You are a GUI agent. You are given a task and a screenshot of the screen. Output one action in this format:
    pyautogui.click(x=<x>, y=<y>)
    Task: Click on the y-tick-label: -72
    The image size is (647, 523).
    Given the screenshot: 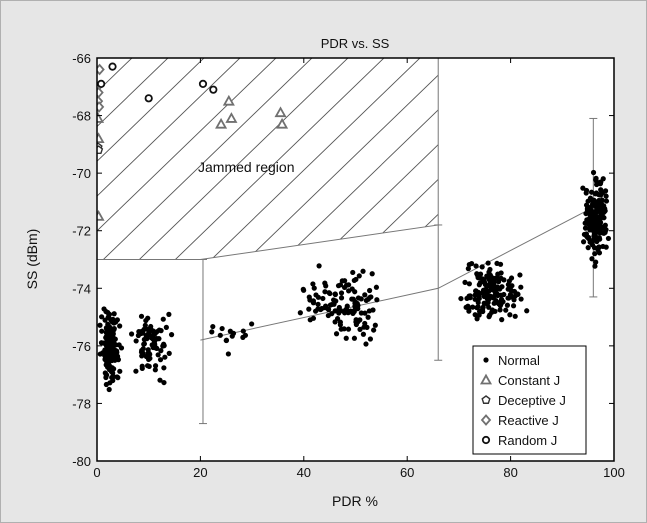 What is the action you would take?
    pyautogui.click(x=81, y=231)
    